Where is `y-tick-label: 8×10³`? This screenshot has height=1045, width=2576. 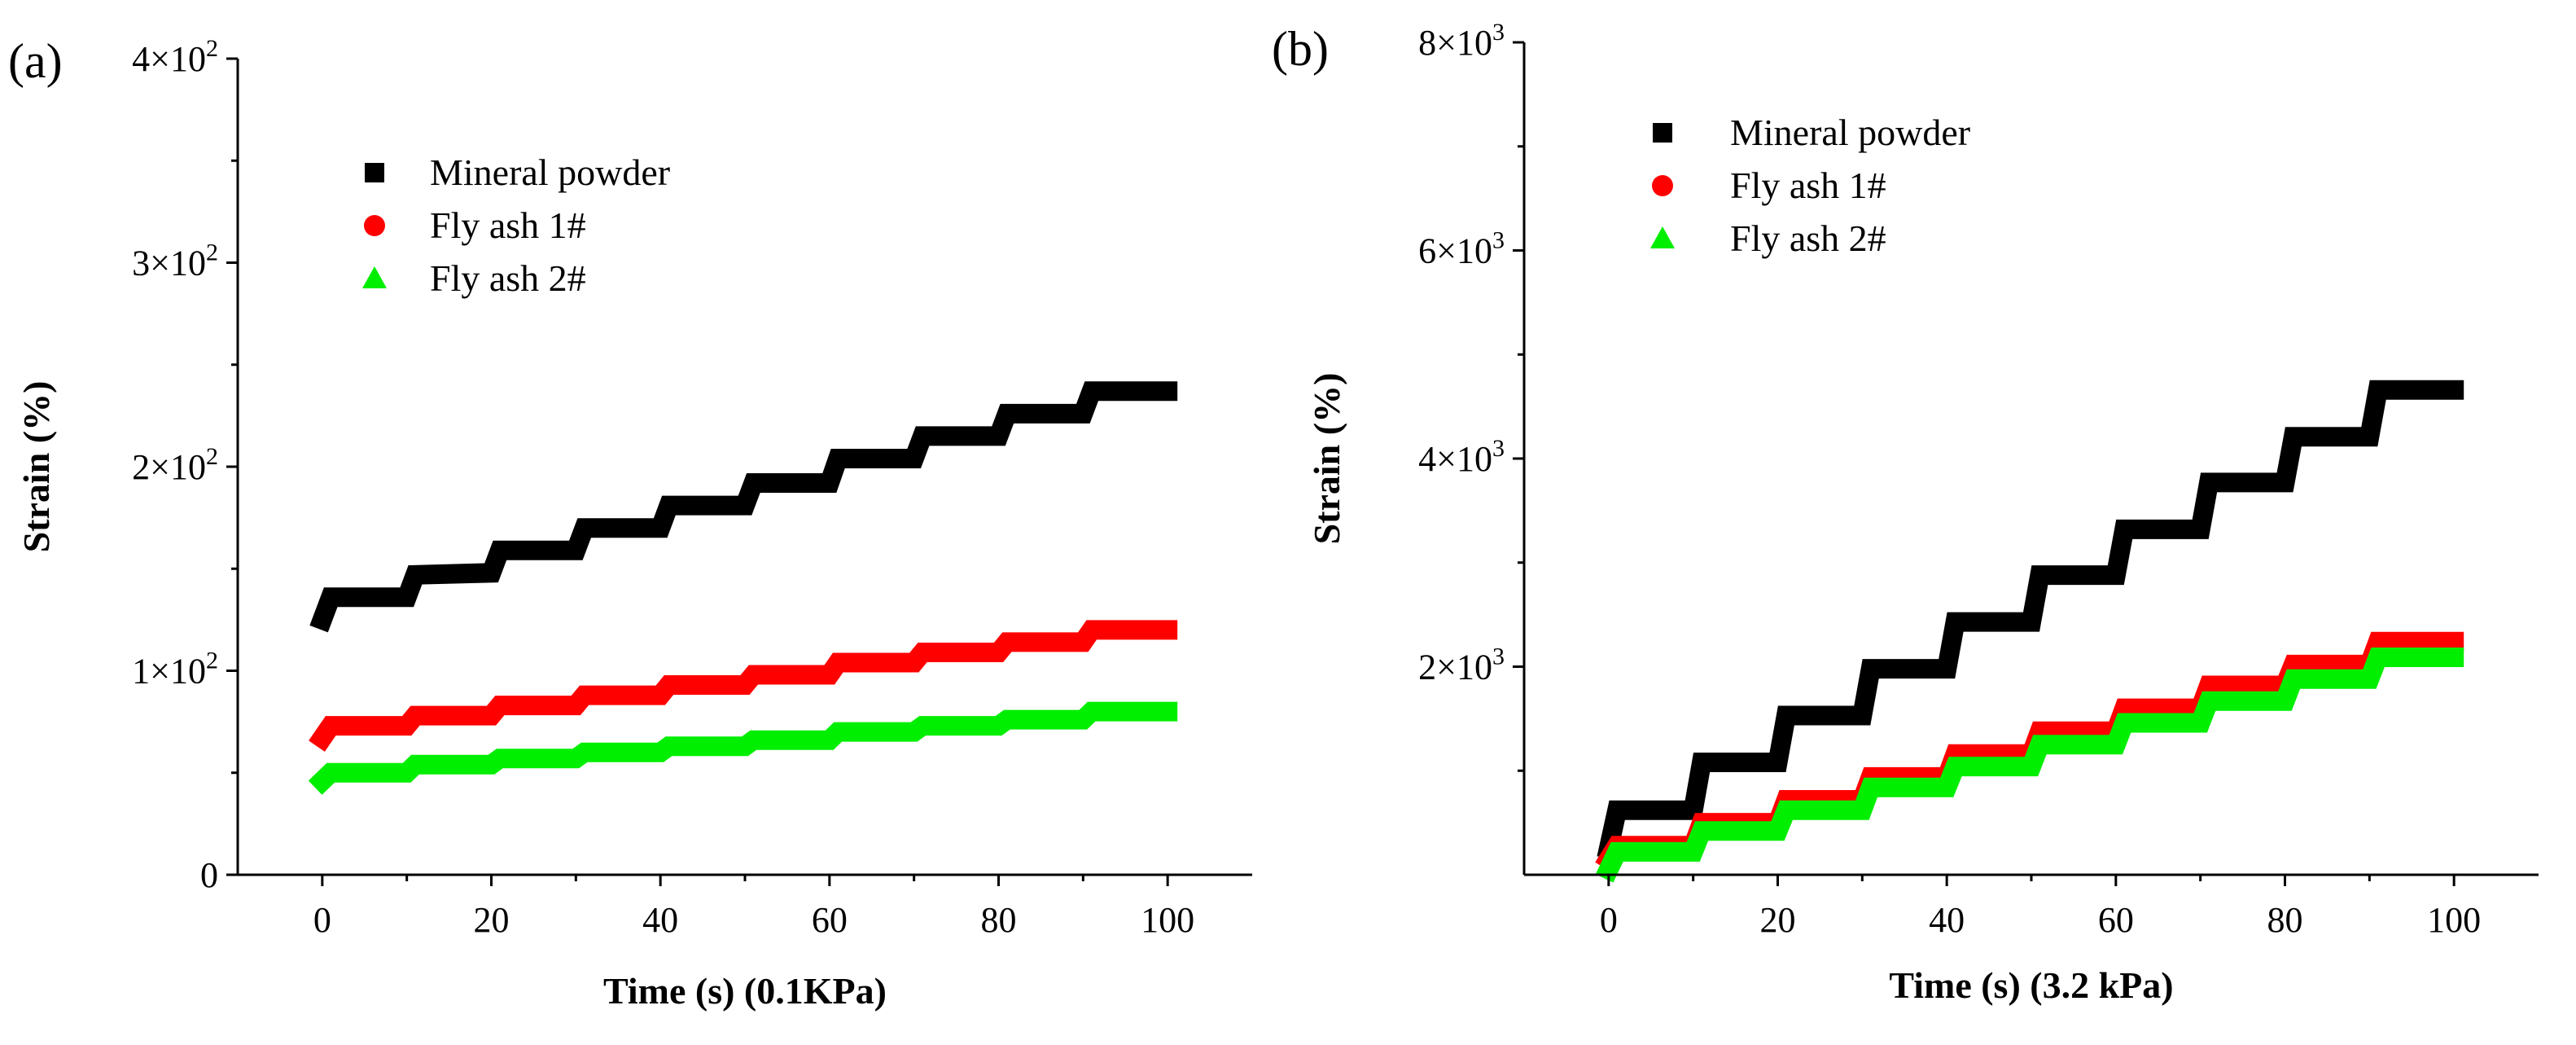 y-tick-label: 8×10³ is located at coordinates (1461, 41).